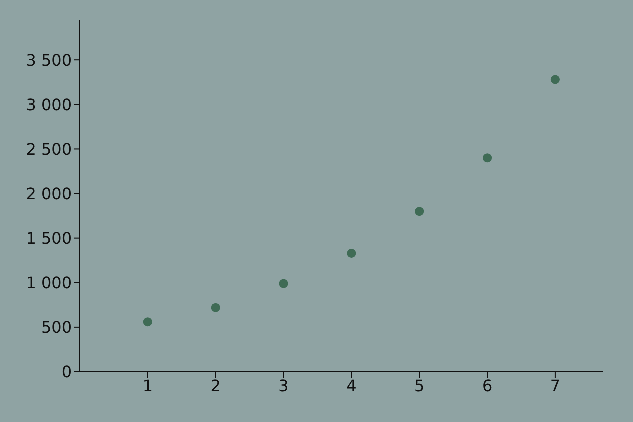 The height and width of the screenshot is (422, 633). I want to click on y-tick-label: 1 500, so click(49, 238).